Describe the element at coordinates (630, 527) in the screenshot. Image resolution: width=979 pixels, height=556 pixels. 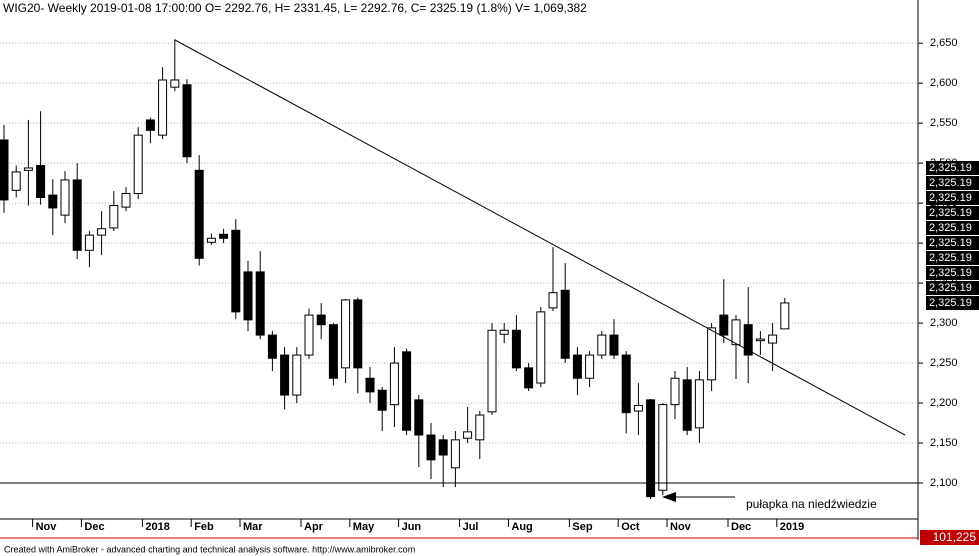
I see `x-tick-label: Oct` at that location.